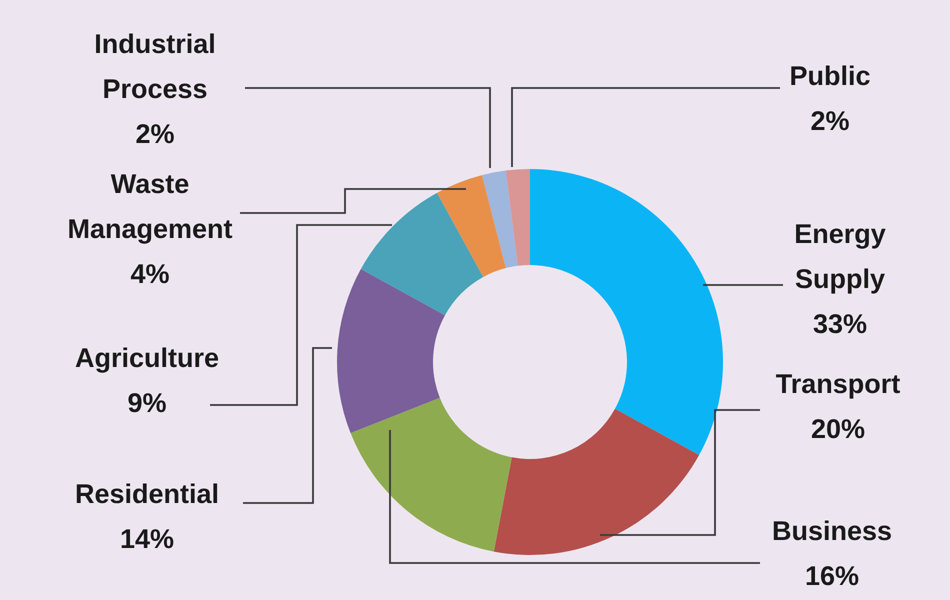 This screenshot has width=950, height=600. Describe the element at coordinates (147, 403) in the screenshot. I see `data-label: 9%` at that location.